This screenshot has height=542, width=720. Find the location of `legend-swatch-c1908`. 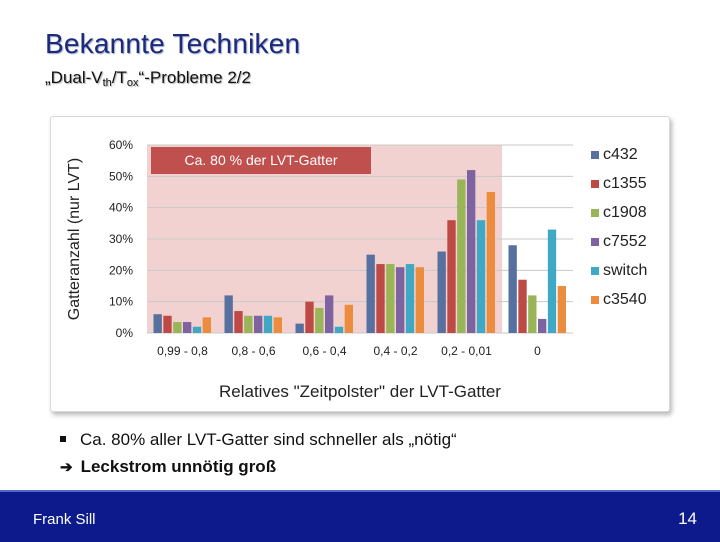

legend-swatch-c1908 is located at coordinates (595, 213).